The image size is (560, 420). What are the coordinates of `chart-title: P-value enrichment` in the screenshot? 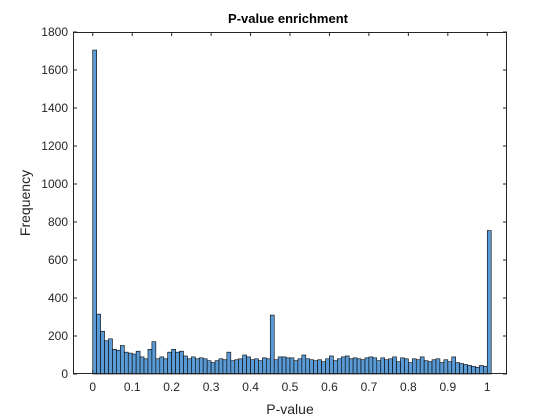 It's located at (288, 18).